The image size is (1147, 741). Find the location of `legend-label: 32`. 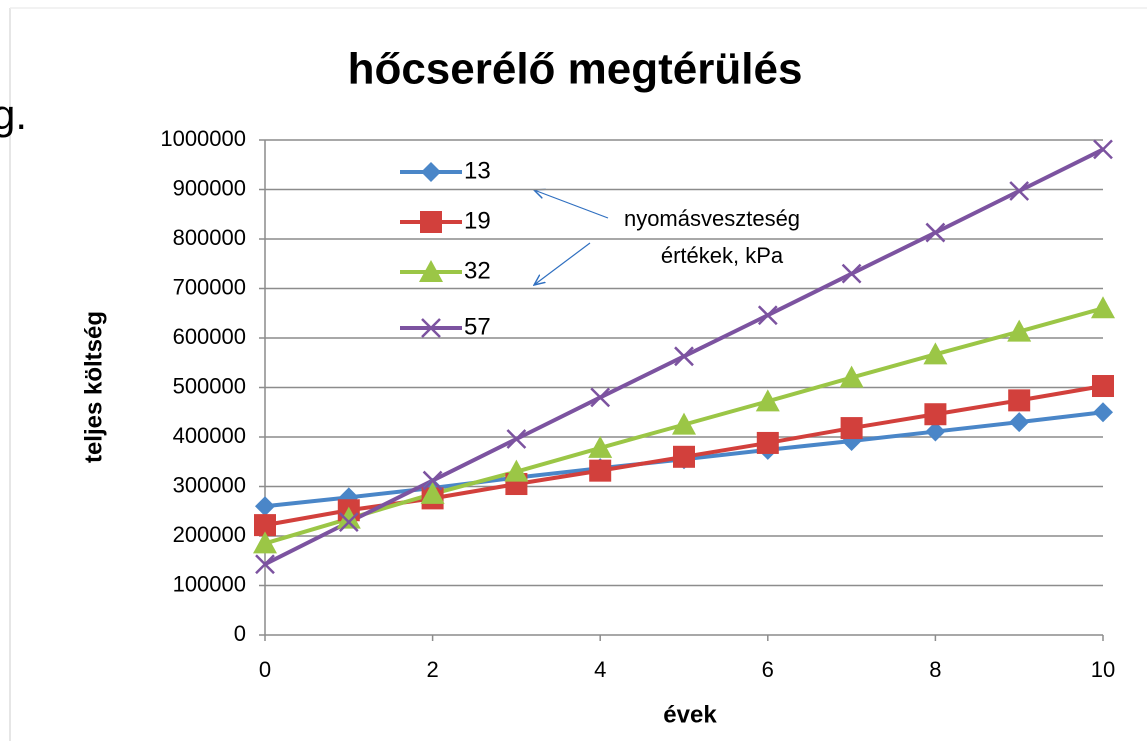

legend-label: 32 is located at coordinates (477, 270).